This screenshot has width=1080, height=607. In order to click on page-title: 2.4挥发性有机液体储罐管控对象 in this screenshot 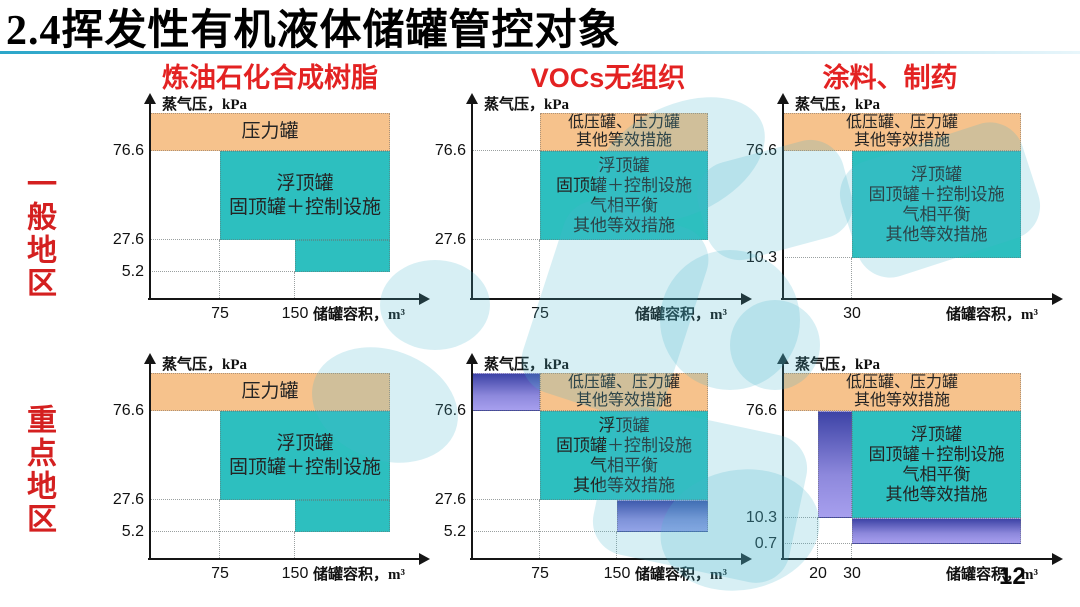, I will do `click(313, 31)`.